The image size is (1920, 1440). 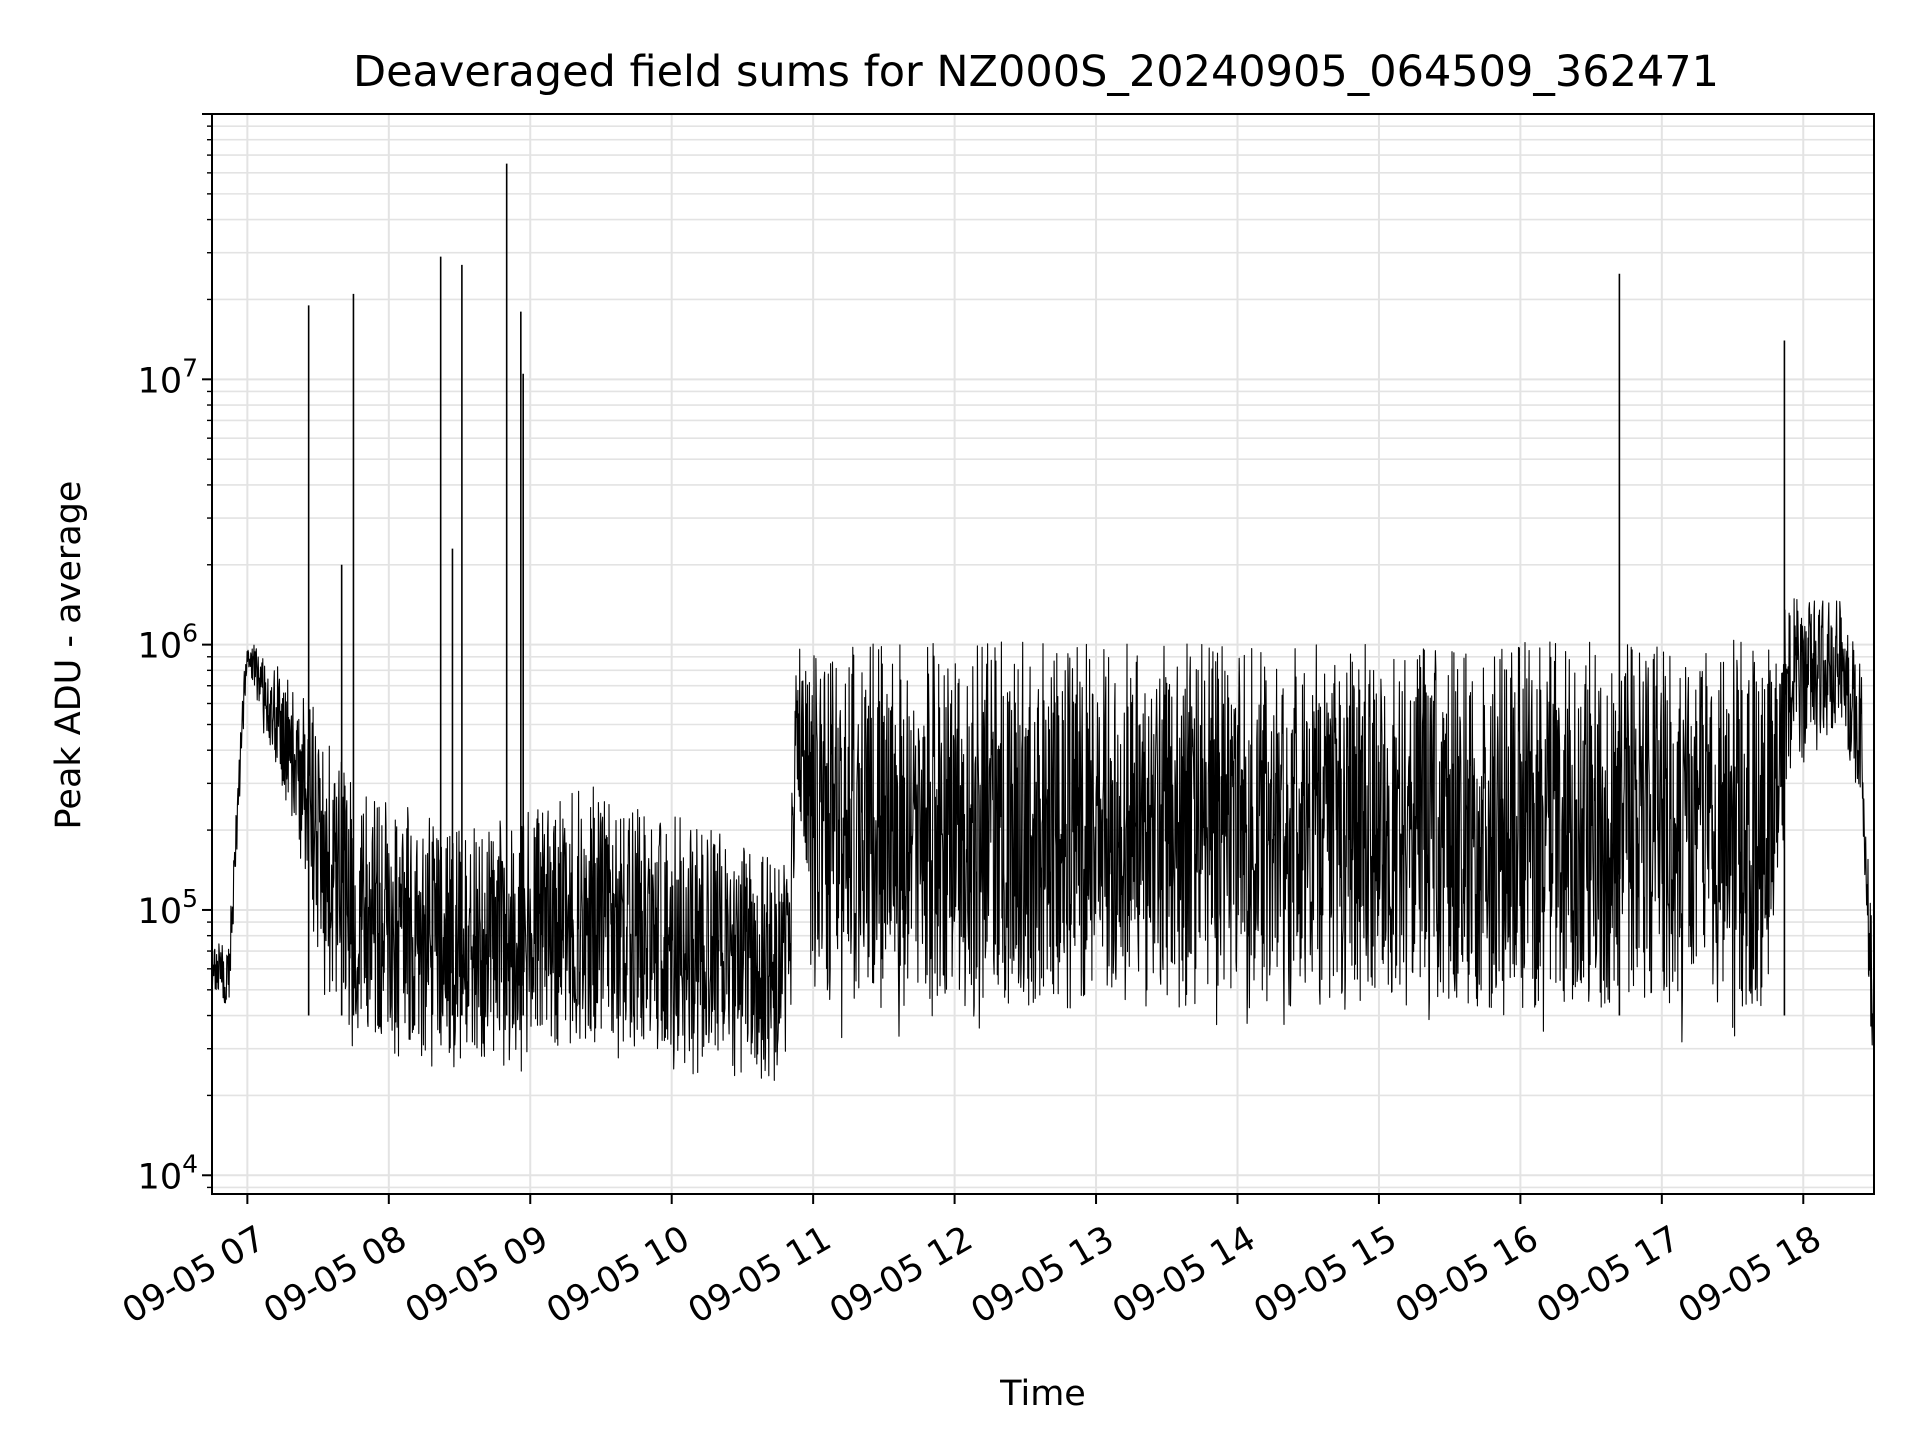 I want to click on y-tick-label: 10⁴, so click(x=168, y=1173).